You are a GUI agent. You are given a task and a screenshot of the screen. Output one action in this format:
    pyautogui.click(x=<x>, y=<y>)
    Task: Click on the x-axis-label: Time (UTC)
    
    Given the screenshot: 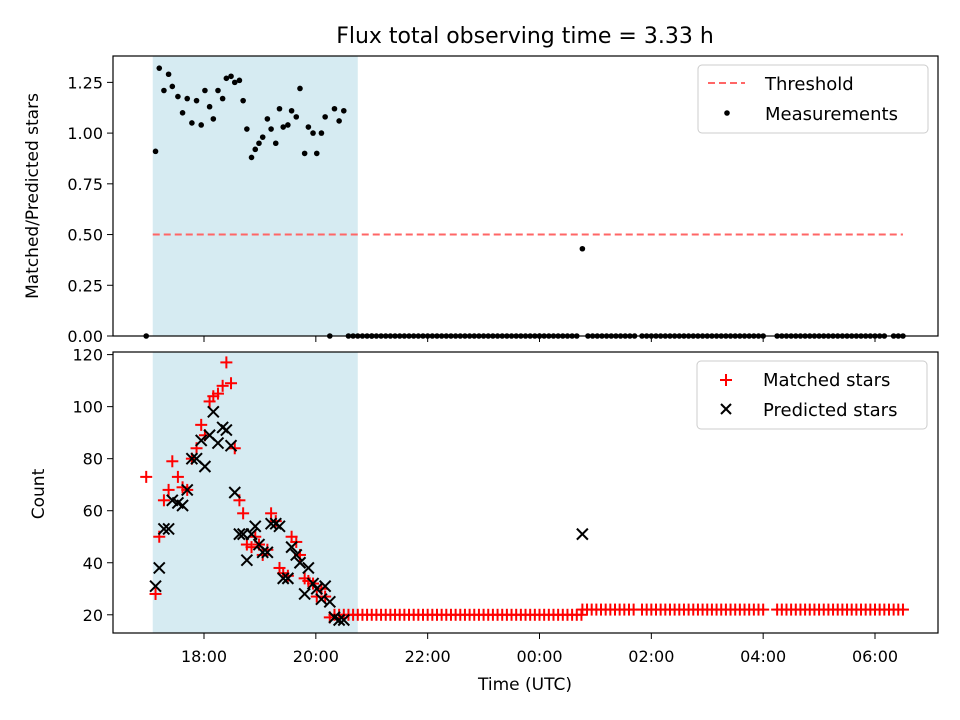 What is the action you would take?
    pyautogui.click(x=524, y=685)
    